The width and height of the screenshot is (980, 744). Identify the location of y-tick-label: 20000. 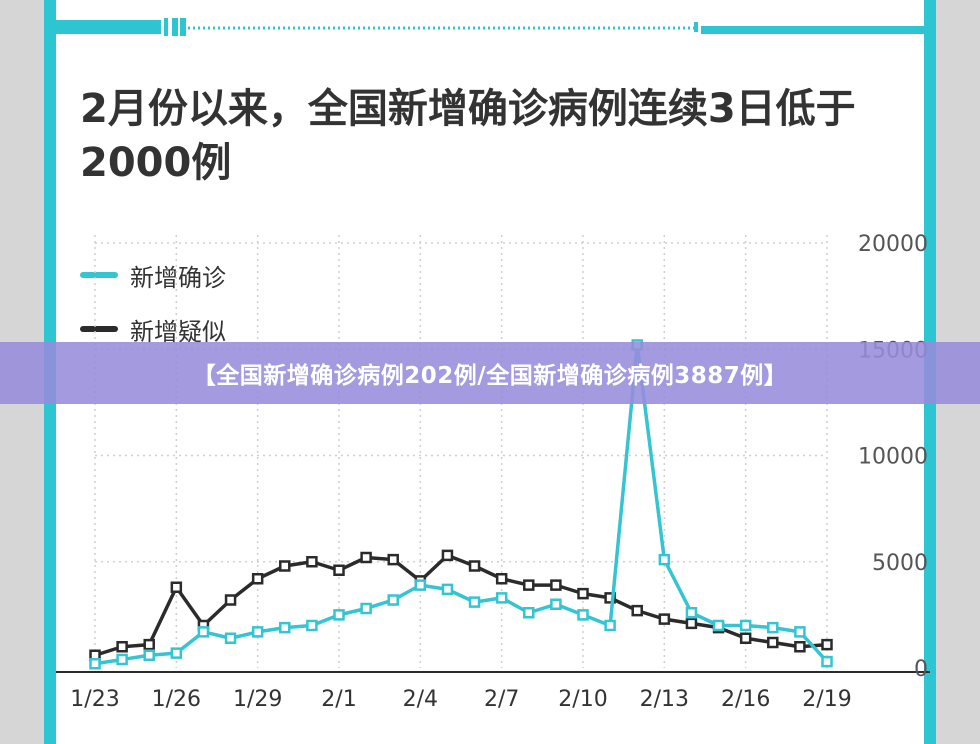
(893, 244).